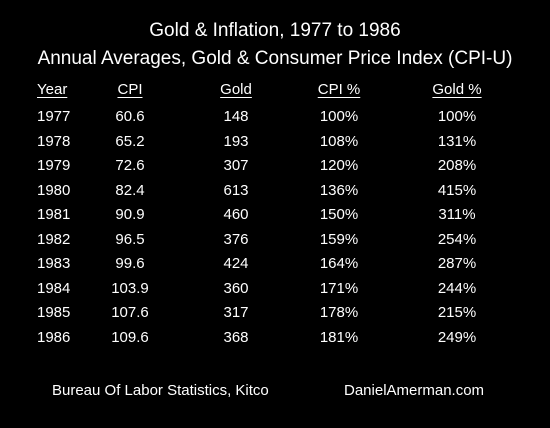 The height and width of the screenshot is (428, 550). Describe the element at coordinates (130, 190) in the screenshot. I see `cpi-cell: 82.4` at that location.